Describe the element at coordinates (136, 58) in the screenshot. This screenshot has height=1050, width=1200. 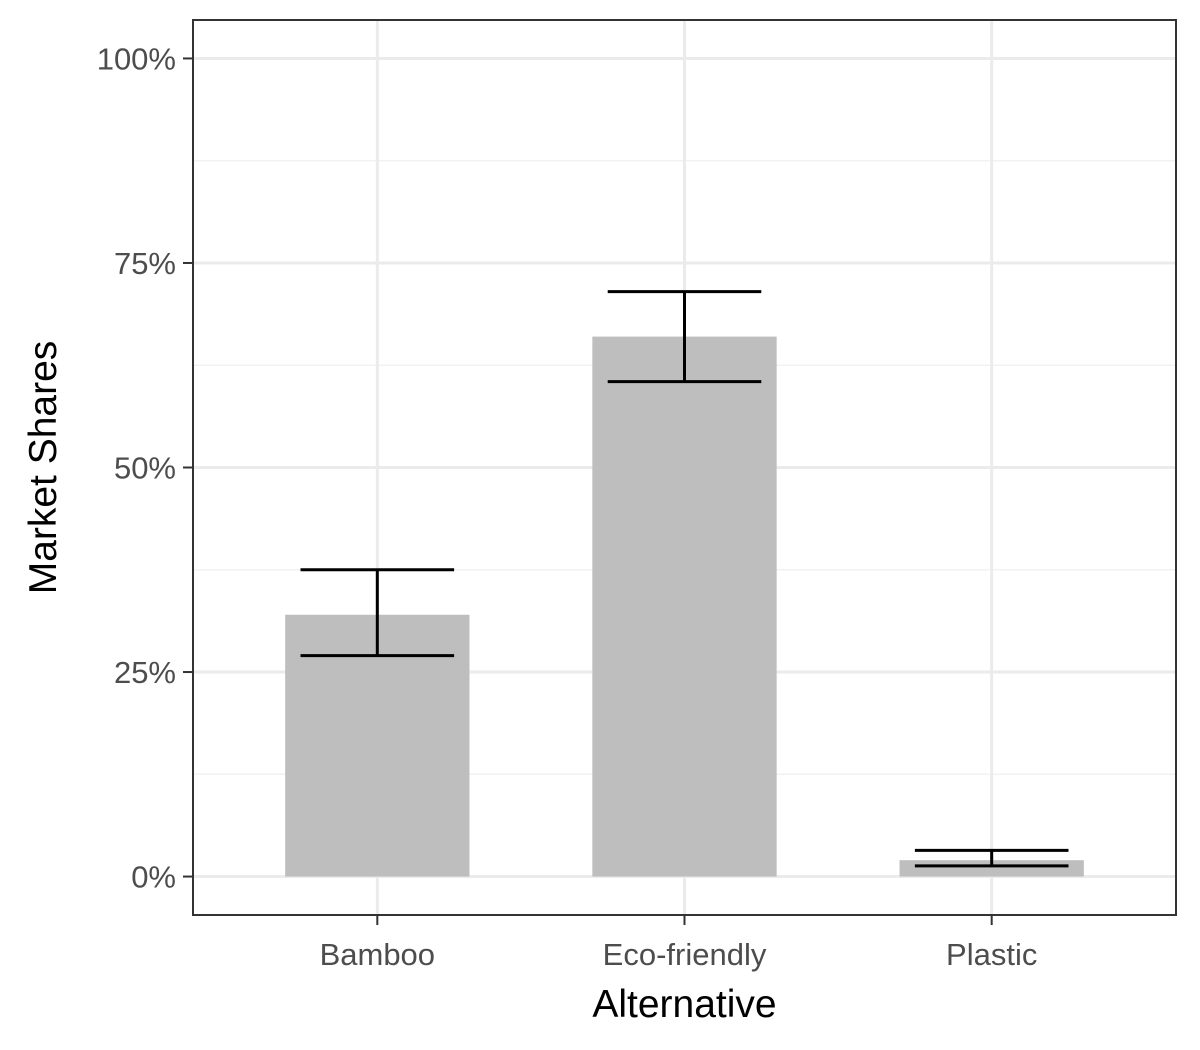
I see `y-tick-label: 100%` at that location.